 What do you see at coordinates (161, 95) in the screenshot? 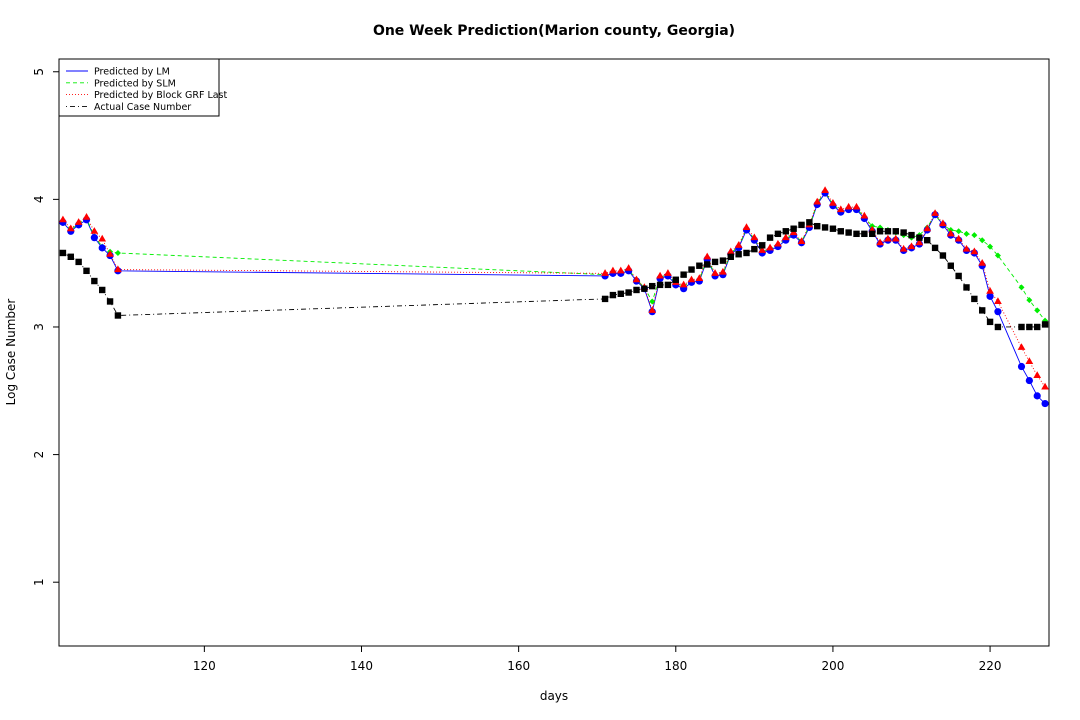
I see `legend-label: Predicted by Block GRF Last` at bounding box center [161, 95].